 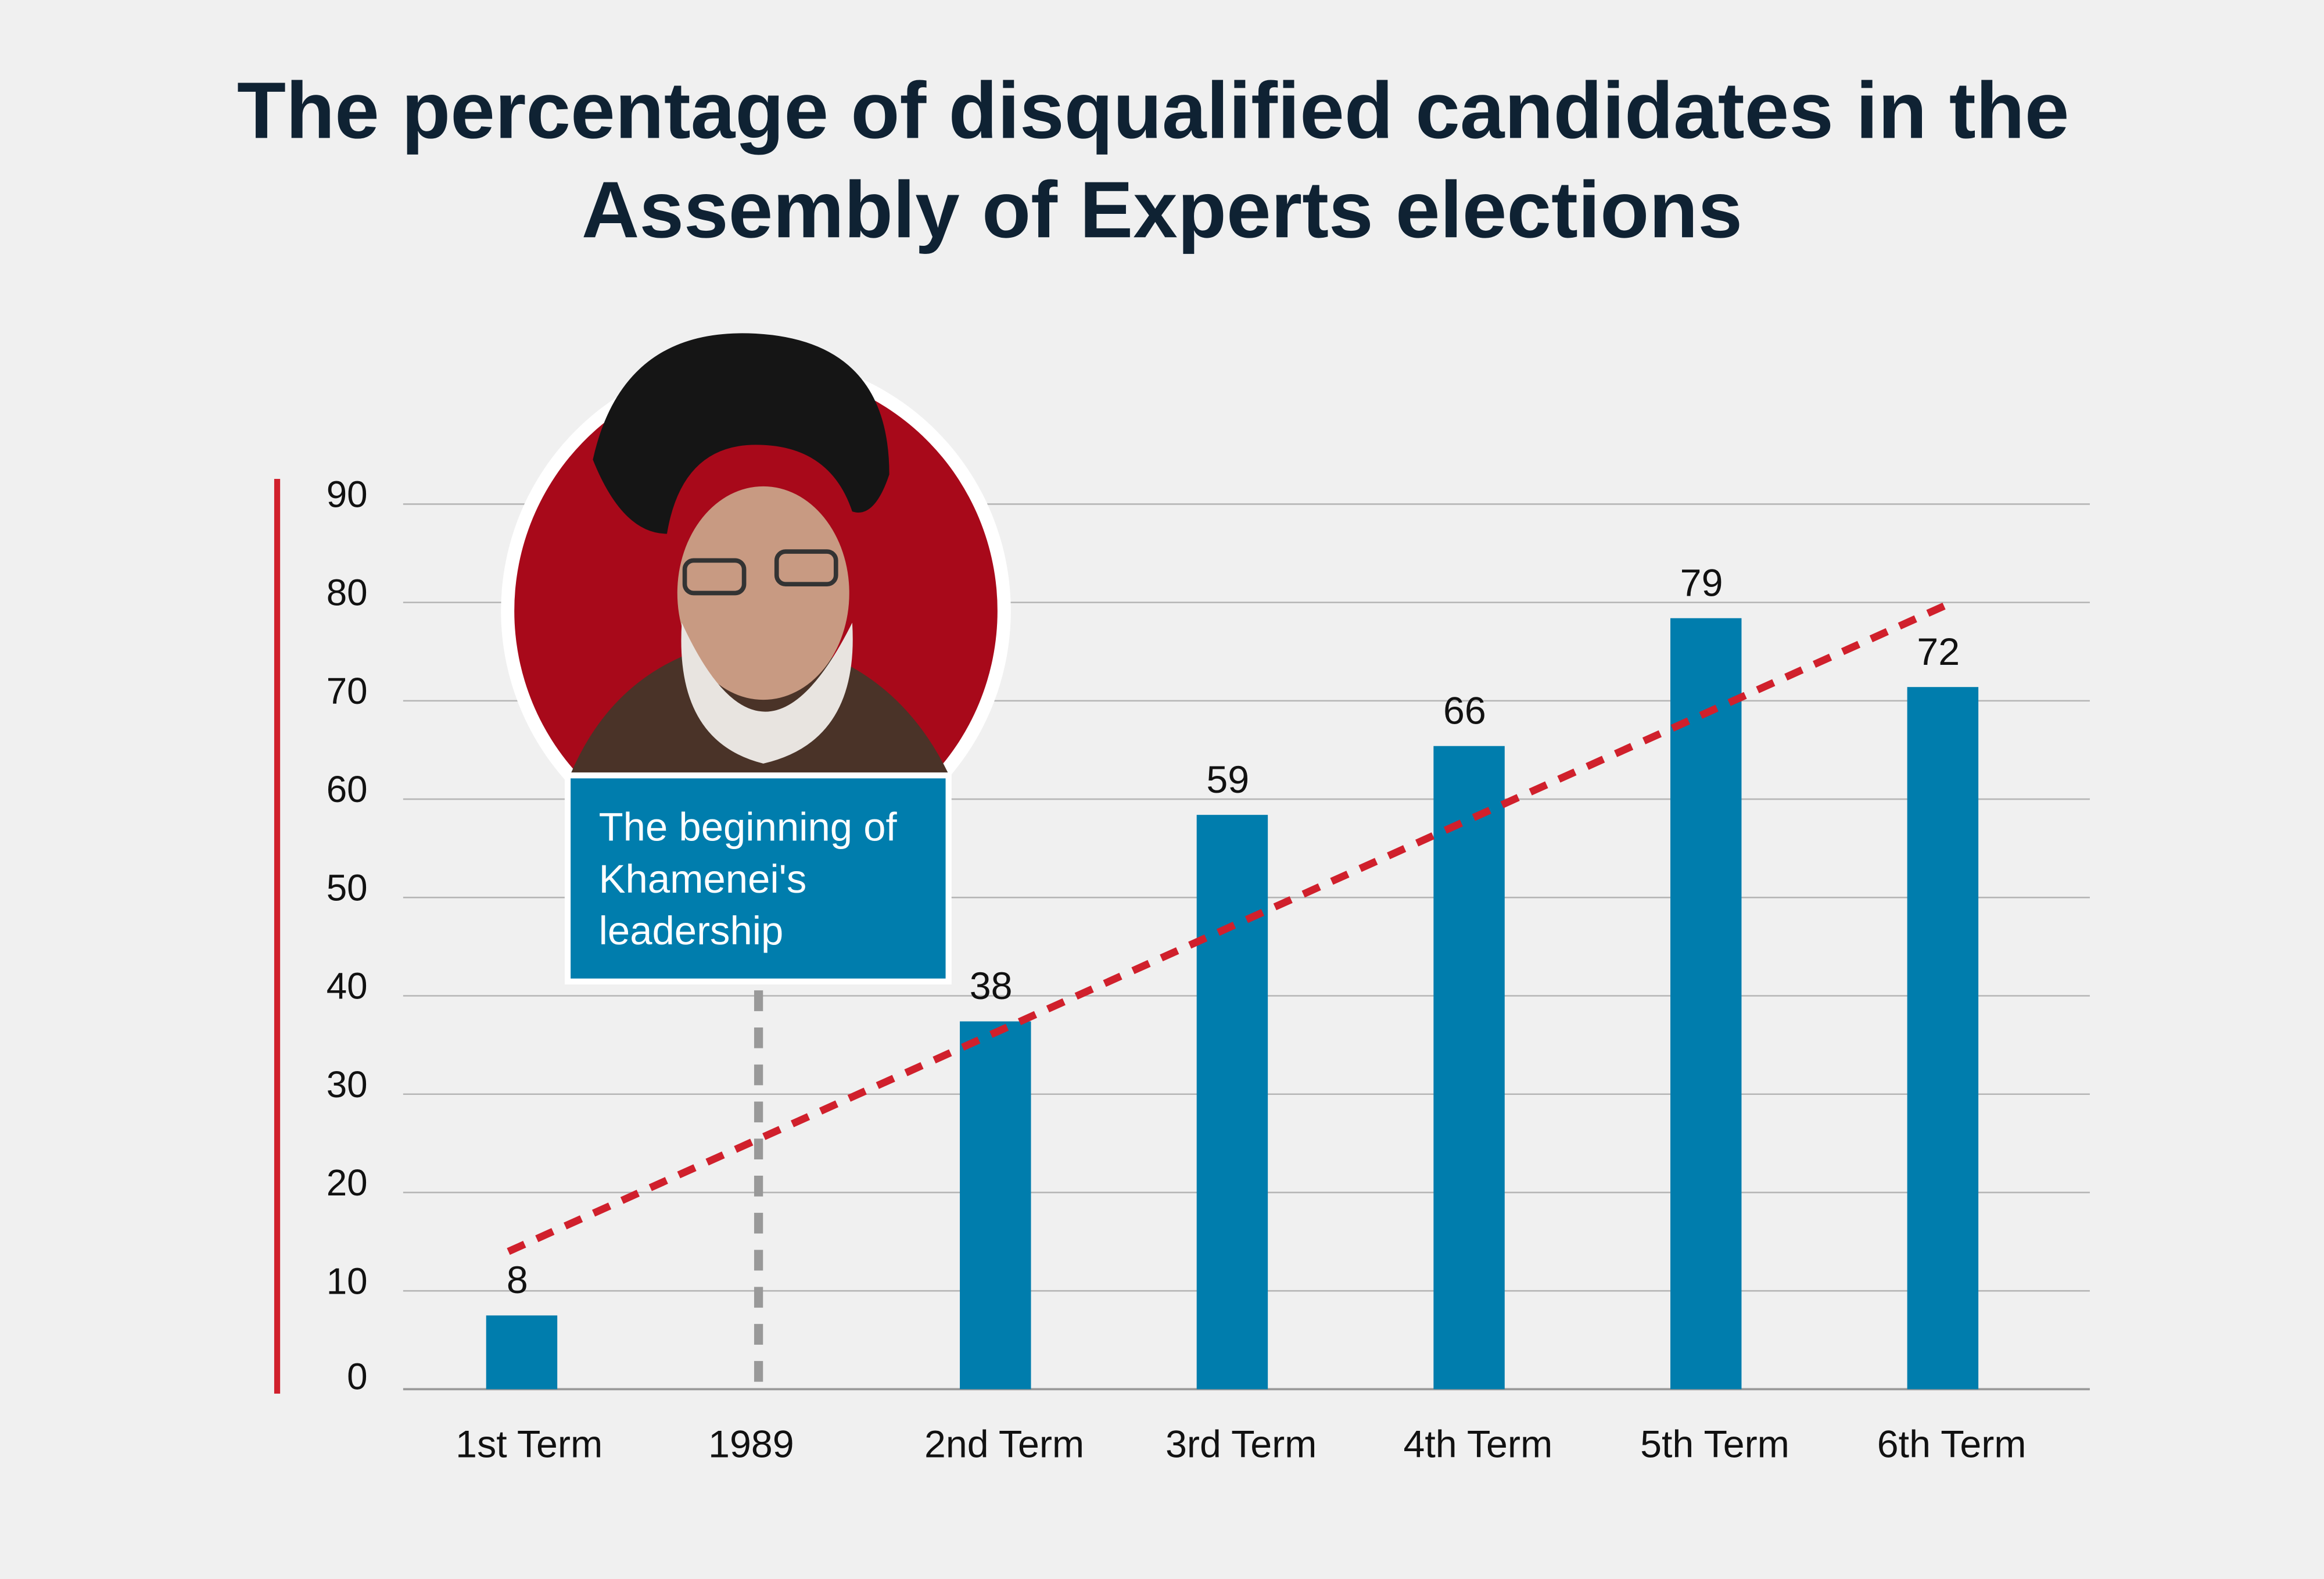 What do you see at coordinates (1714, 1444) in the screenshot?
I see `x-tick-label: 5th Term` at bounding box center [1714, 1444].